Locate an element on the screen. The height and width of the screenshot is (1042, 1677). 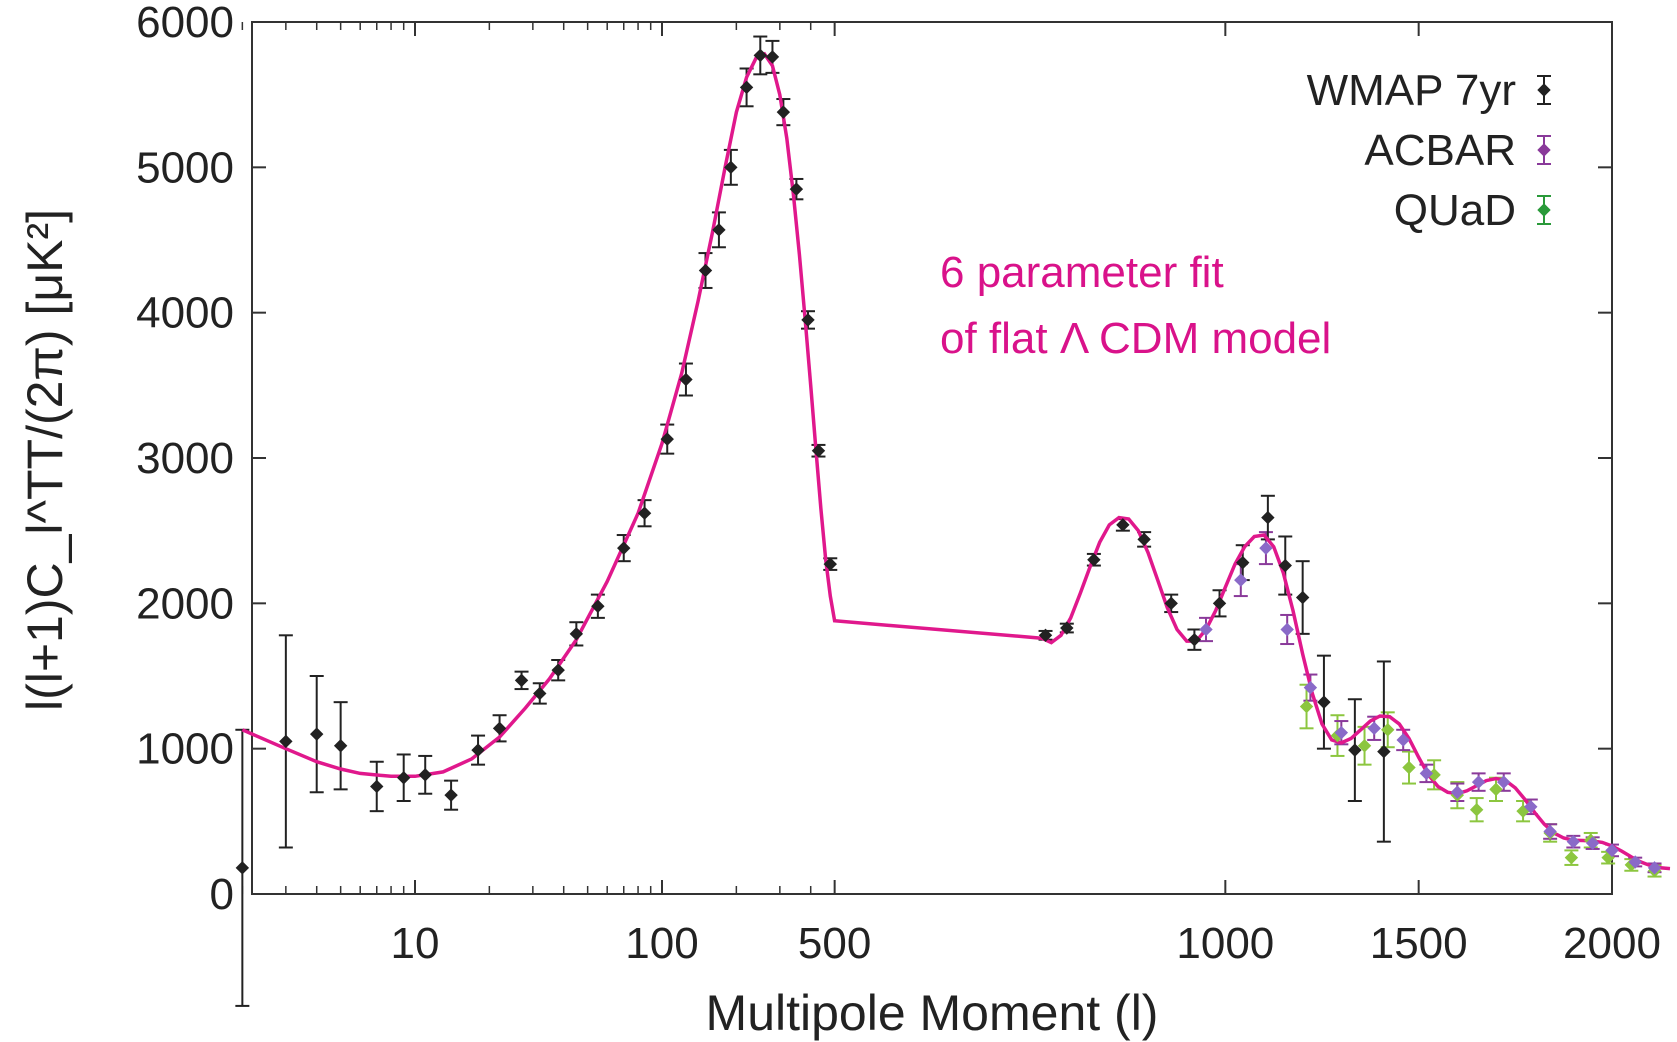
legend-label-acbar: ACBAR is located at coordinates (1440, 150).